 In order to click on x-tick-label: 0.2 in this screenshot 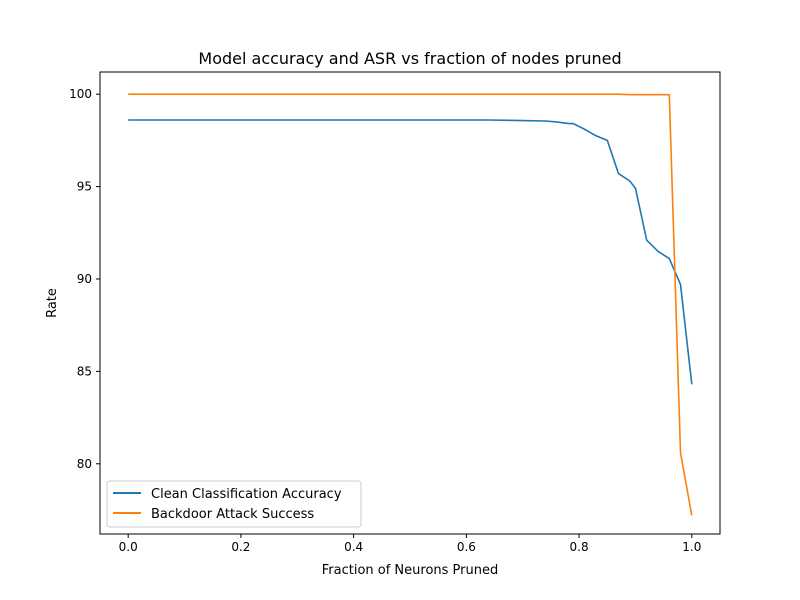, I will do `click(240, 547)`.